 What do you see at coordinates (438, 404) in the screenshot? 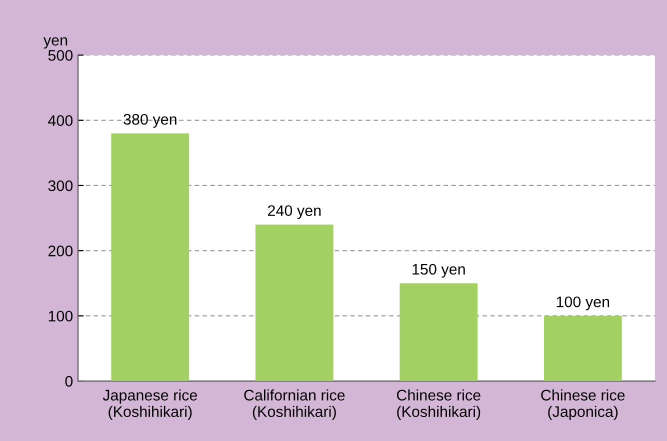
I see `x-tick-label: Chinese rice (Koshihikari)` at bounding box center [438, 404].